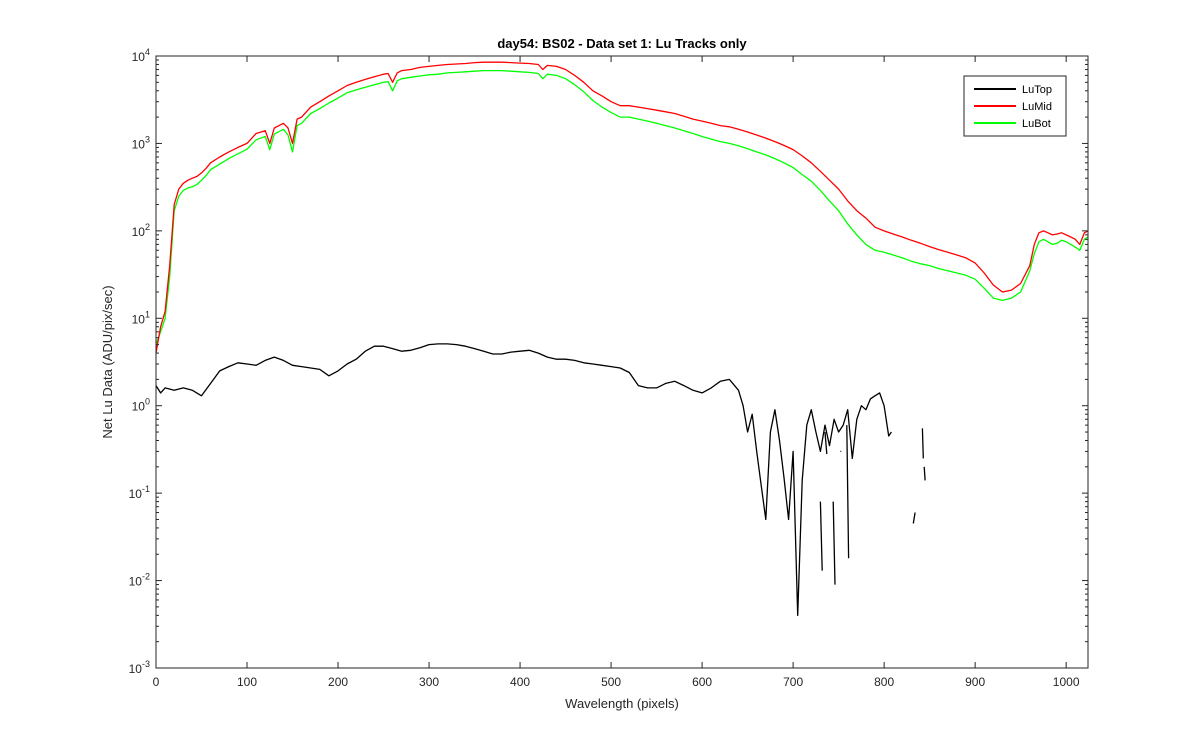 The height and width of the screenshot is (750, 1200). What do you see at coordinates (107, 361) in the screenshot?
I see `y-axis-label: Net Lu Data (ADU/pix/sec)` at bounding box center [107, 361].